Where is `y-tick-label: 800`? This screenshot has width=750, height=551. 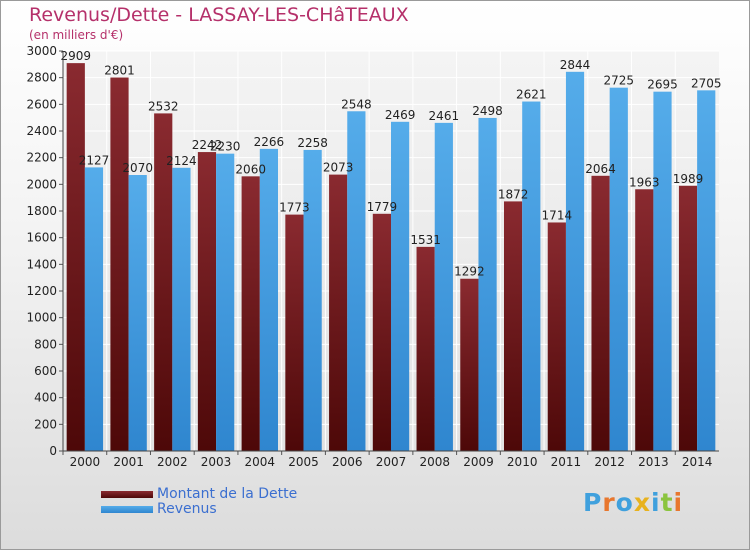 y-tick-label: 800 is located at coordinates (45, 344).